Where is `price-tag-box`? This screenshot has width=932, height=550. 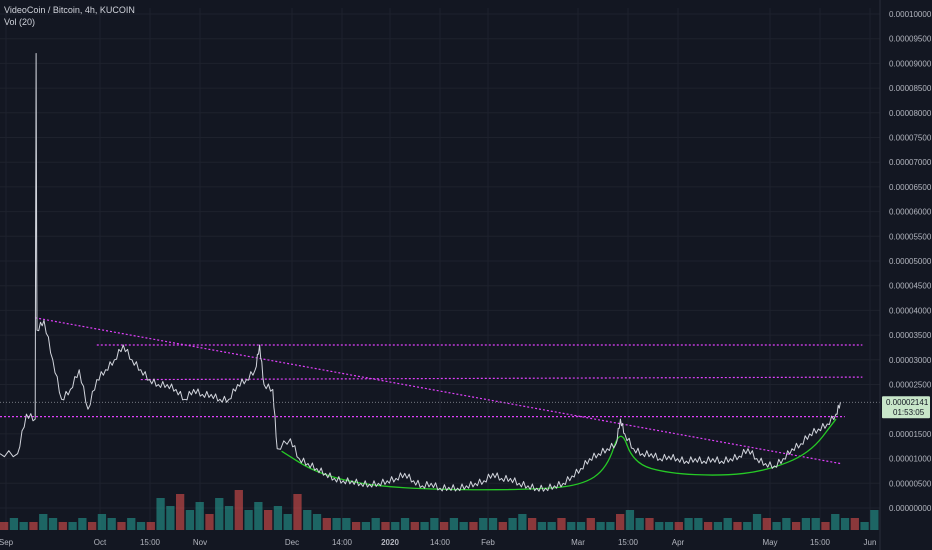
price-tag-box is located at coordinates (906, 407).